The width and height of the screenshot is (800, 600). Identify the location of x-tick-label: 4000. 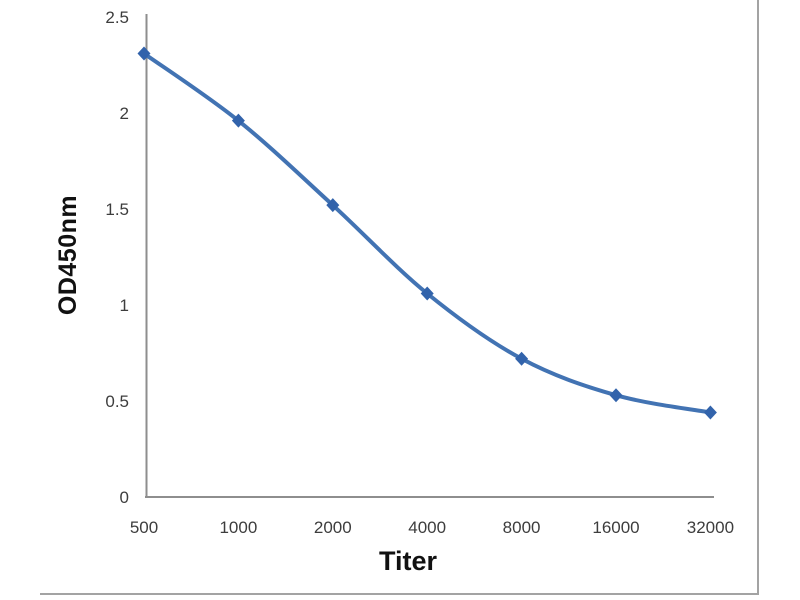
(427, 527).